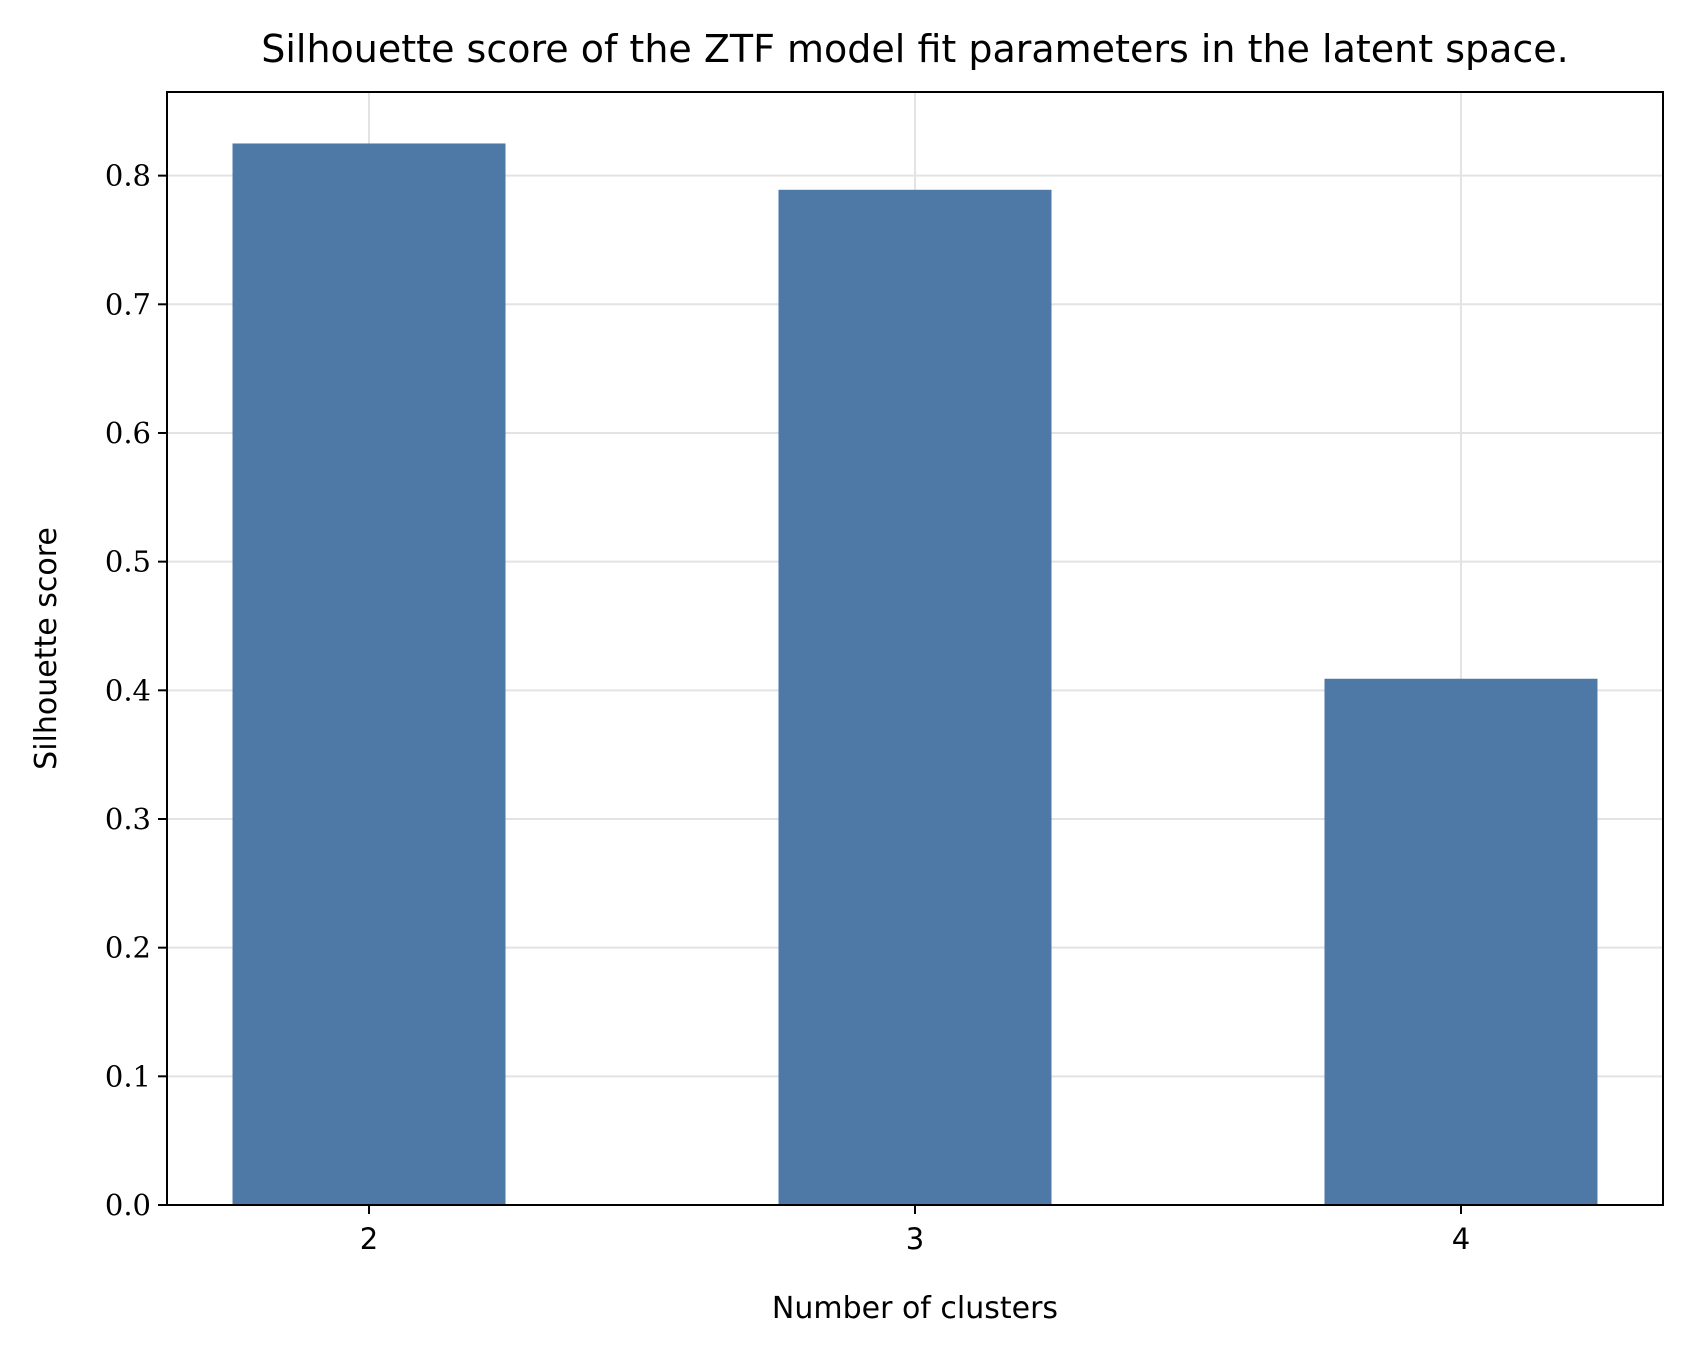 This screenshot has height=1348, width=1683. I want to click on y-tick-label: 0.2, so click(128, 948).